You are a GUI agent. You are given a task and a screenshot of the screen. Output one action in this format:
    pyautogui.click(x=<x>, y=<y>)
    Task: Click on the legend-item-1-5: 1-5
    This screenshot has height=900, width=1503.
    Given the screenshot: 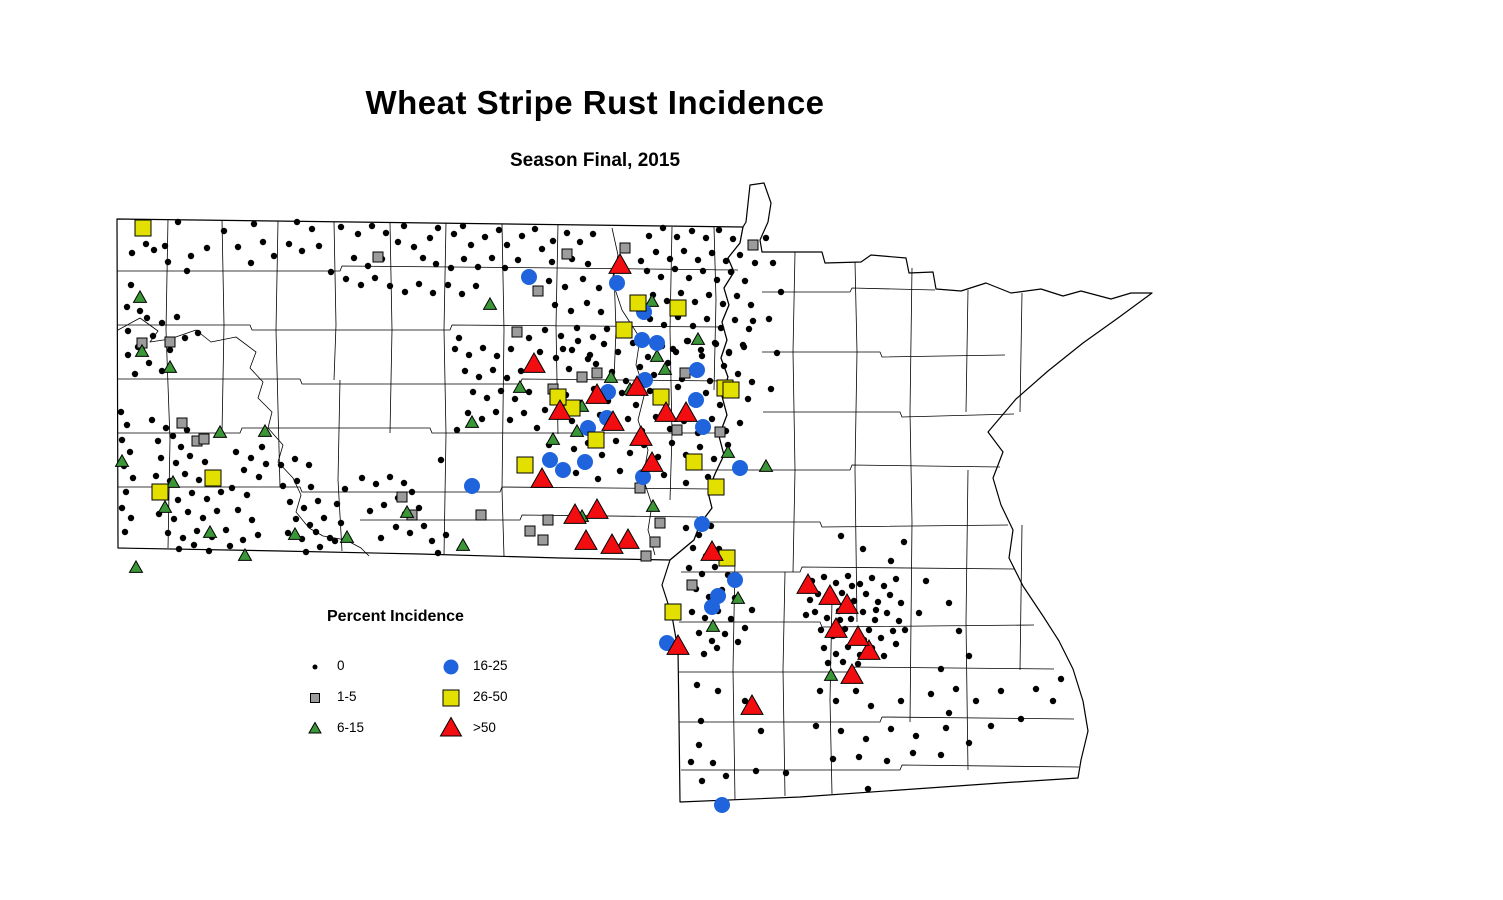 What is the action you would take?
    pyautogui.click(x=333, y=696)
    